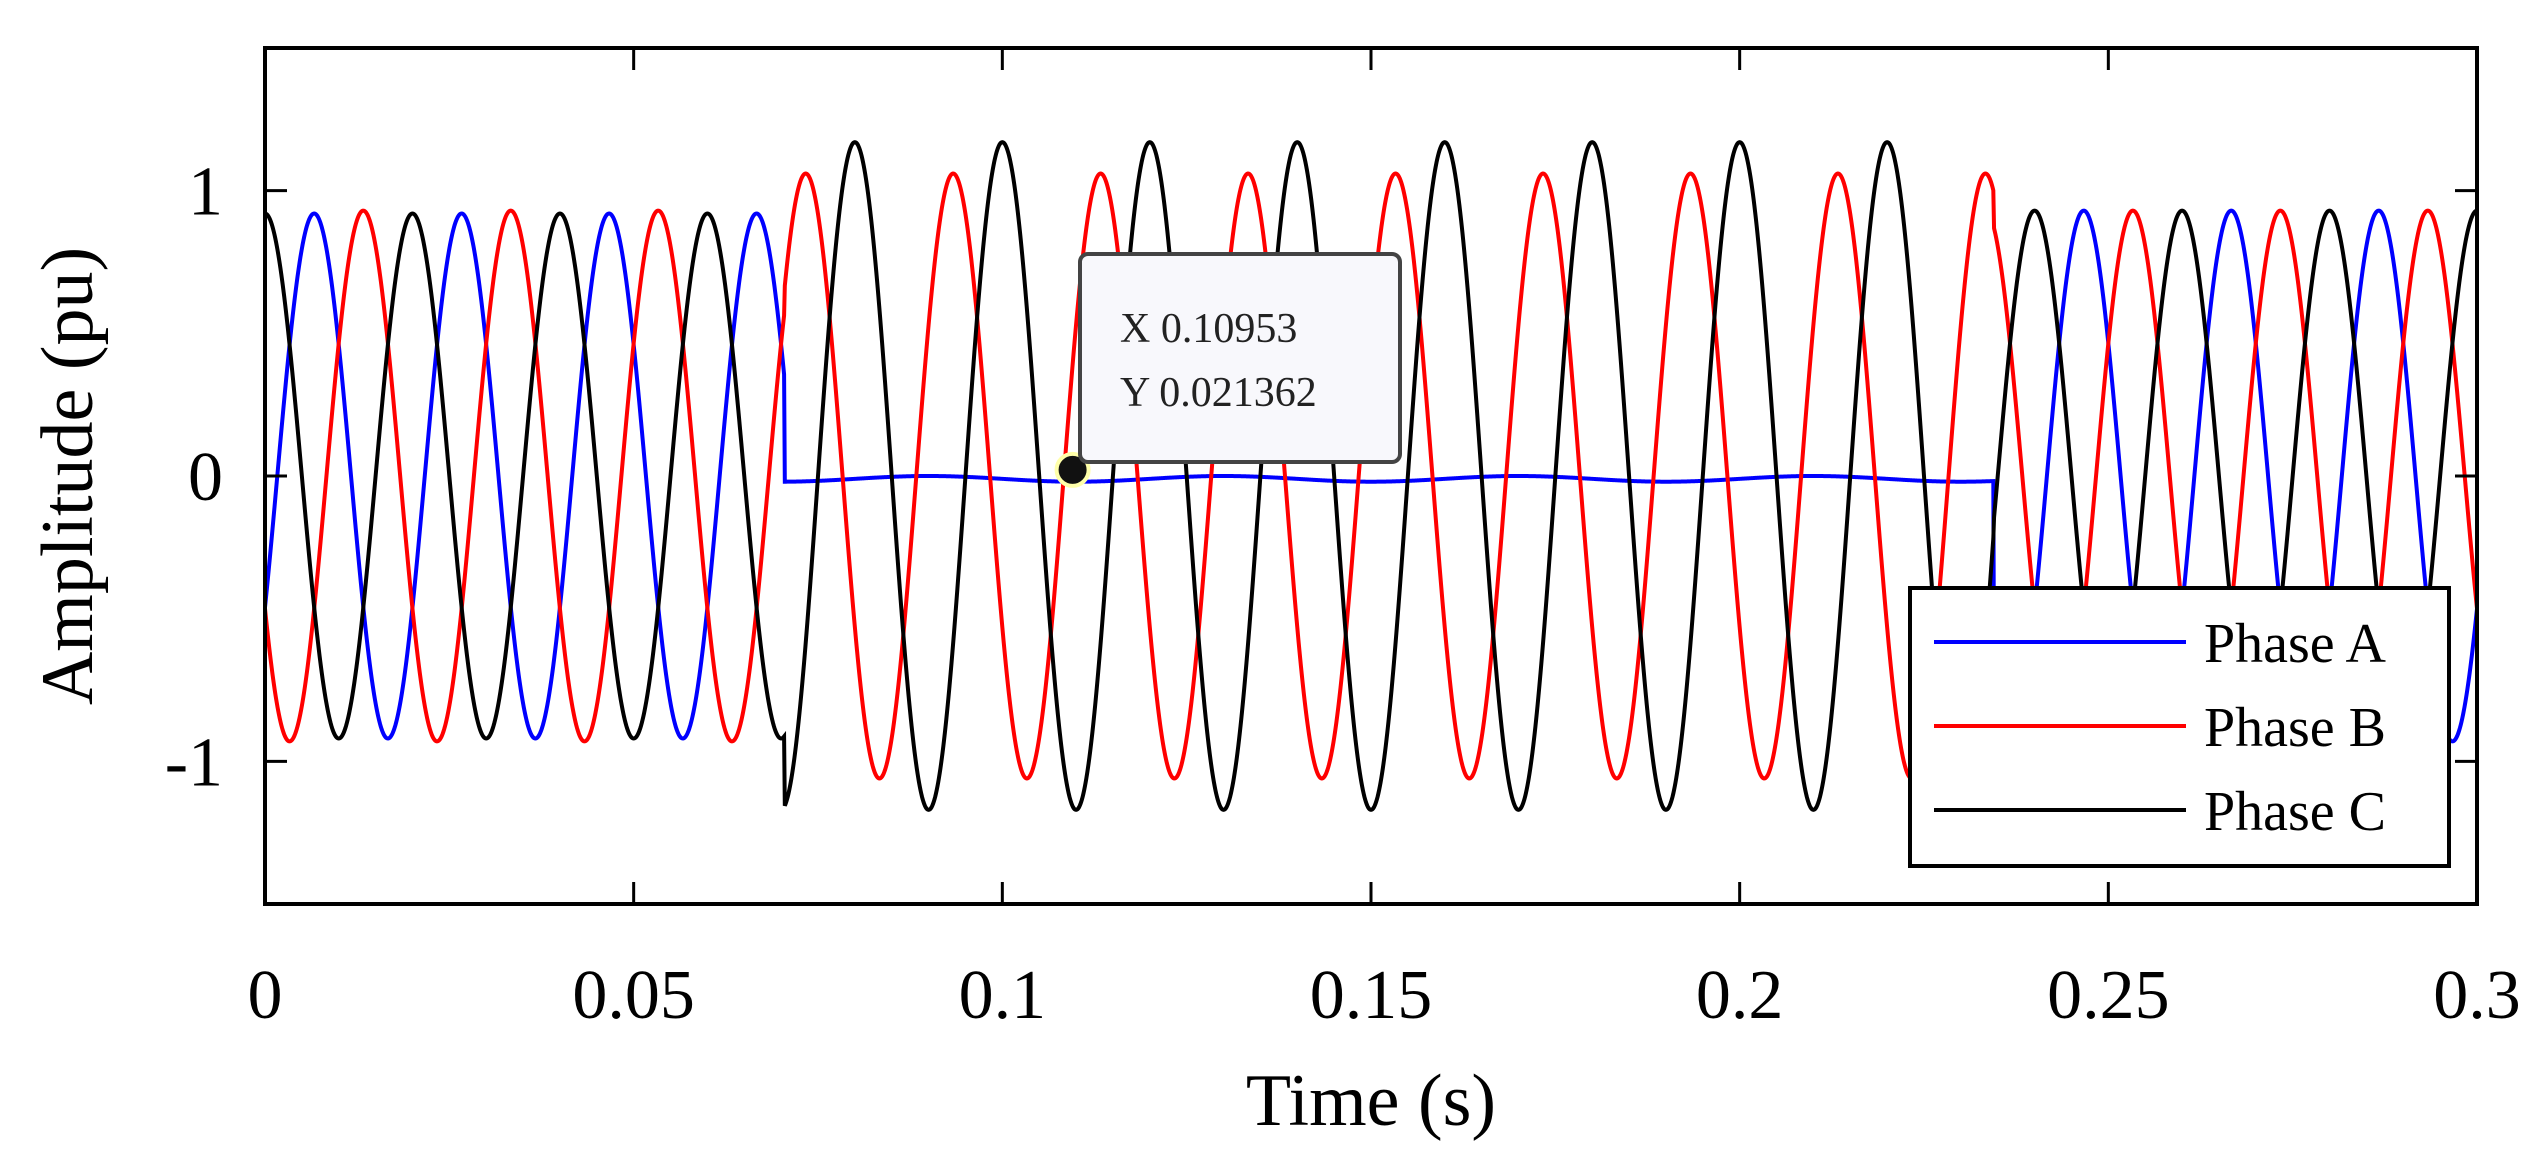  Describe the element at coordinates (265, 995) in the screenshot. I see `x-tick-label: 0` at that location.